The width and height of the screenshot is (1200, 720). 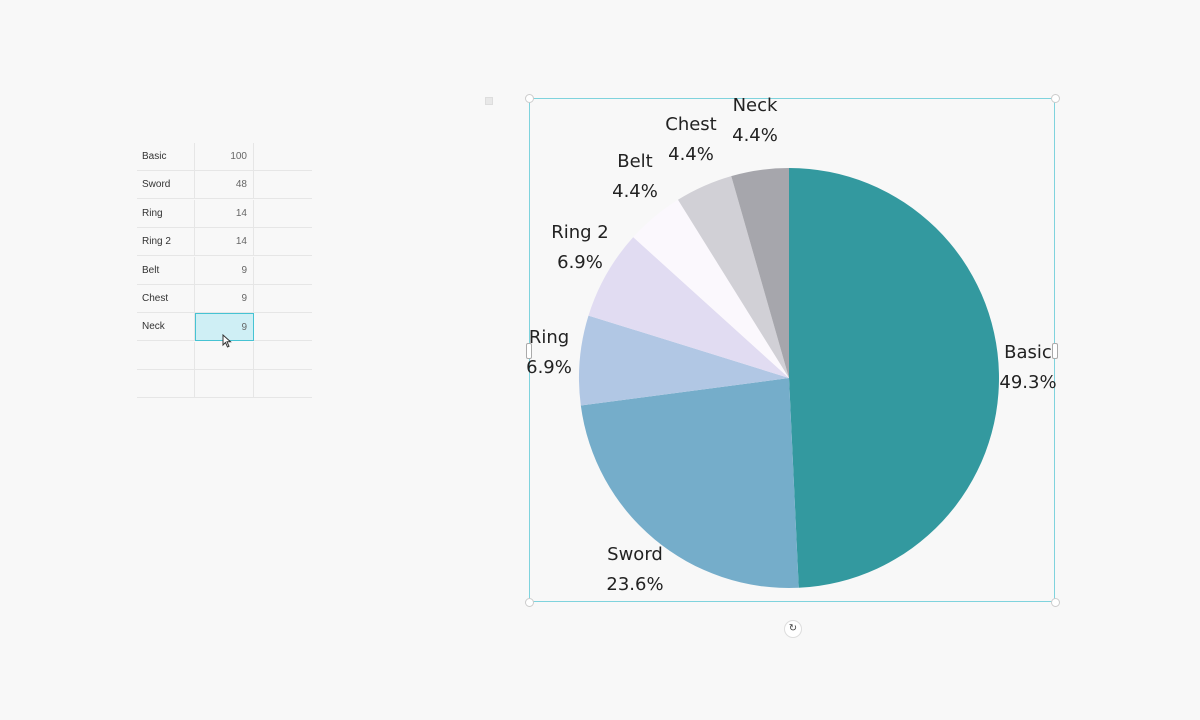 What do you see at coordinates (684, 360) in the screenshot?
I see `pie-slice-ring` at bounding box center [684, 360].